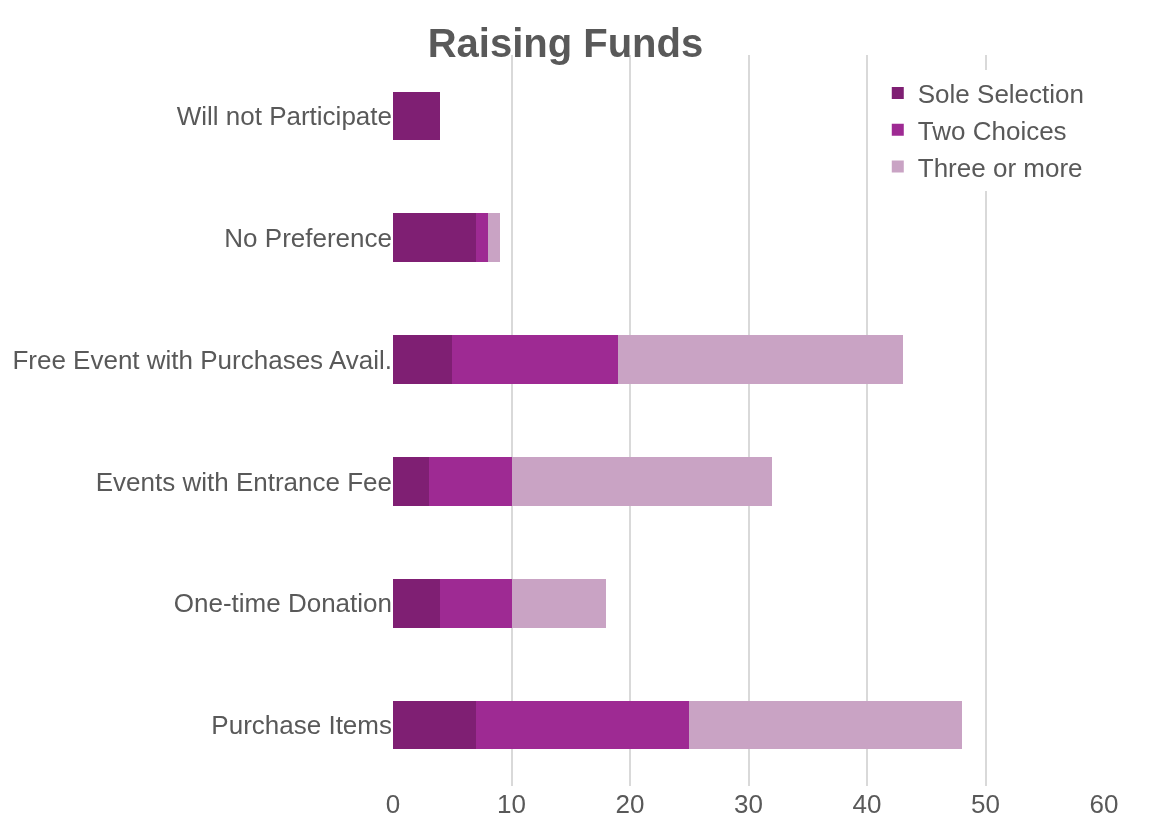 This screenshot has width=1154, height=831. I want to click on x-tick-label: 20, so click(630, 804).